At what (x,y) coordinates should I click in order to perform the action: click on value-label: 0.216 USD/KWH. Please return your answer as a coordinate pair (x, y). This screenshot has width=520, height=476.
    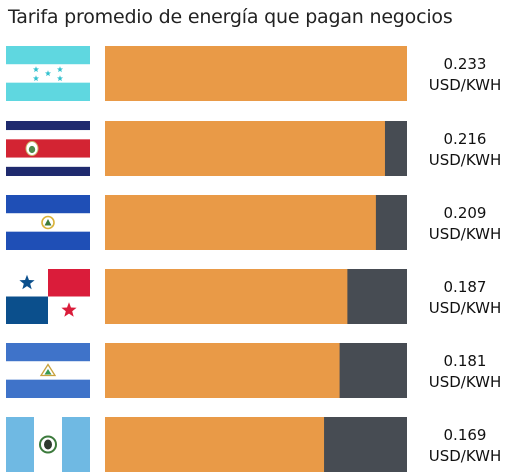
    Looking at the image, I should click on (465, 150).